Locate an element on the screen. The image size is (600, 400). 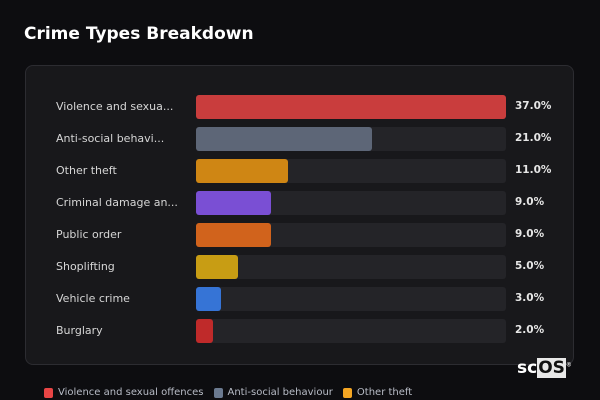
legend-item: Anti-social behaviour is located at coordinates (273, 392).